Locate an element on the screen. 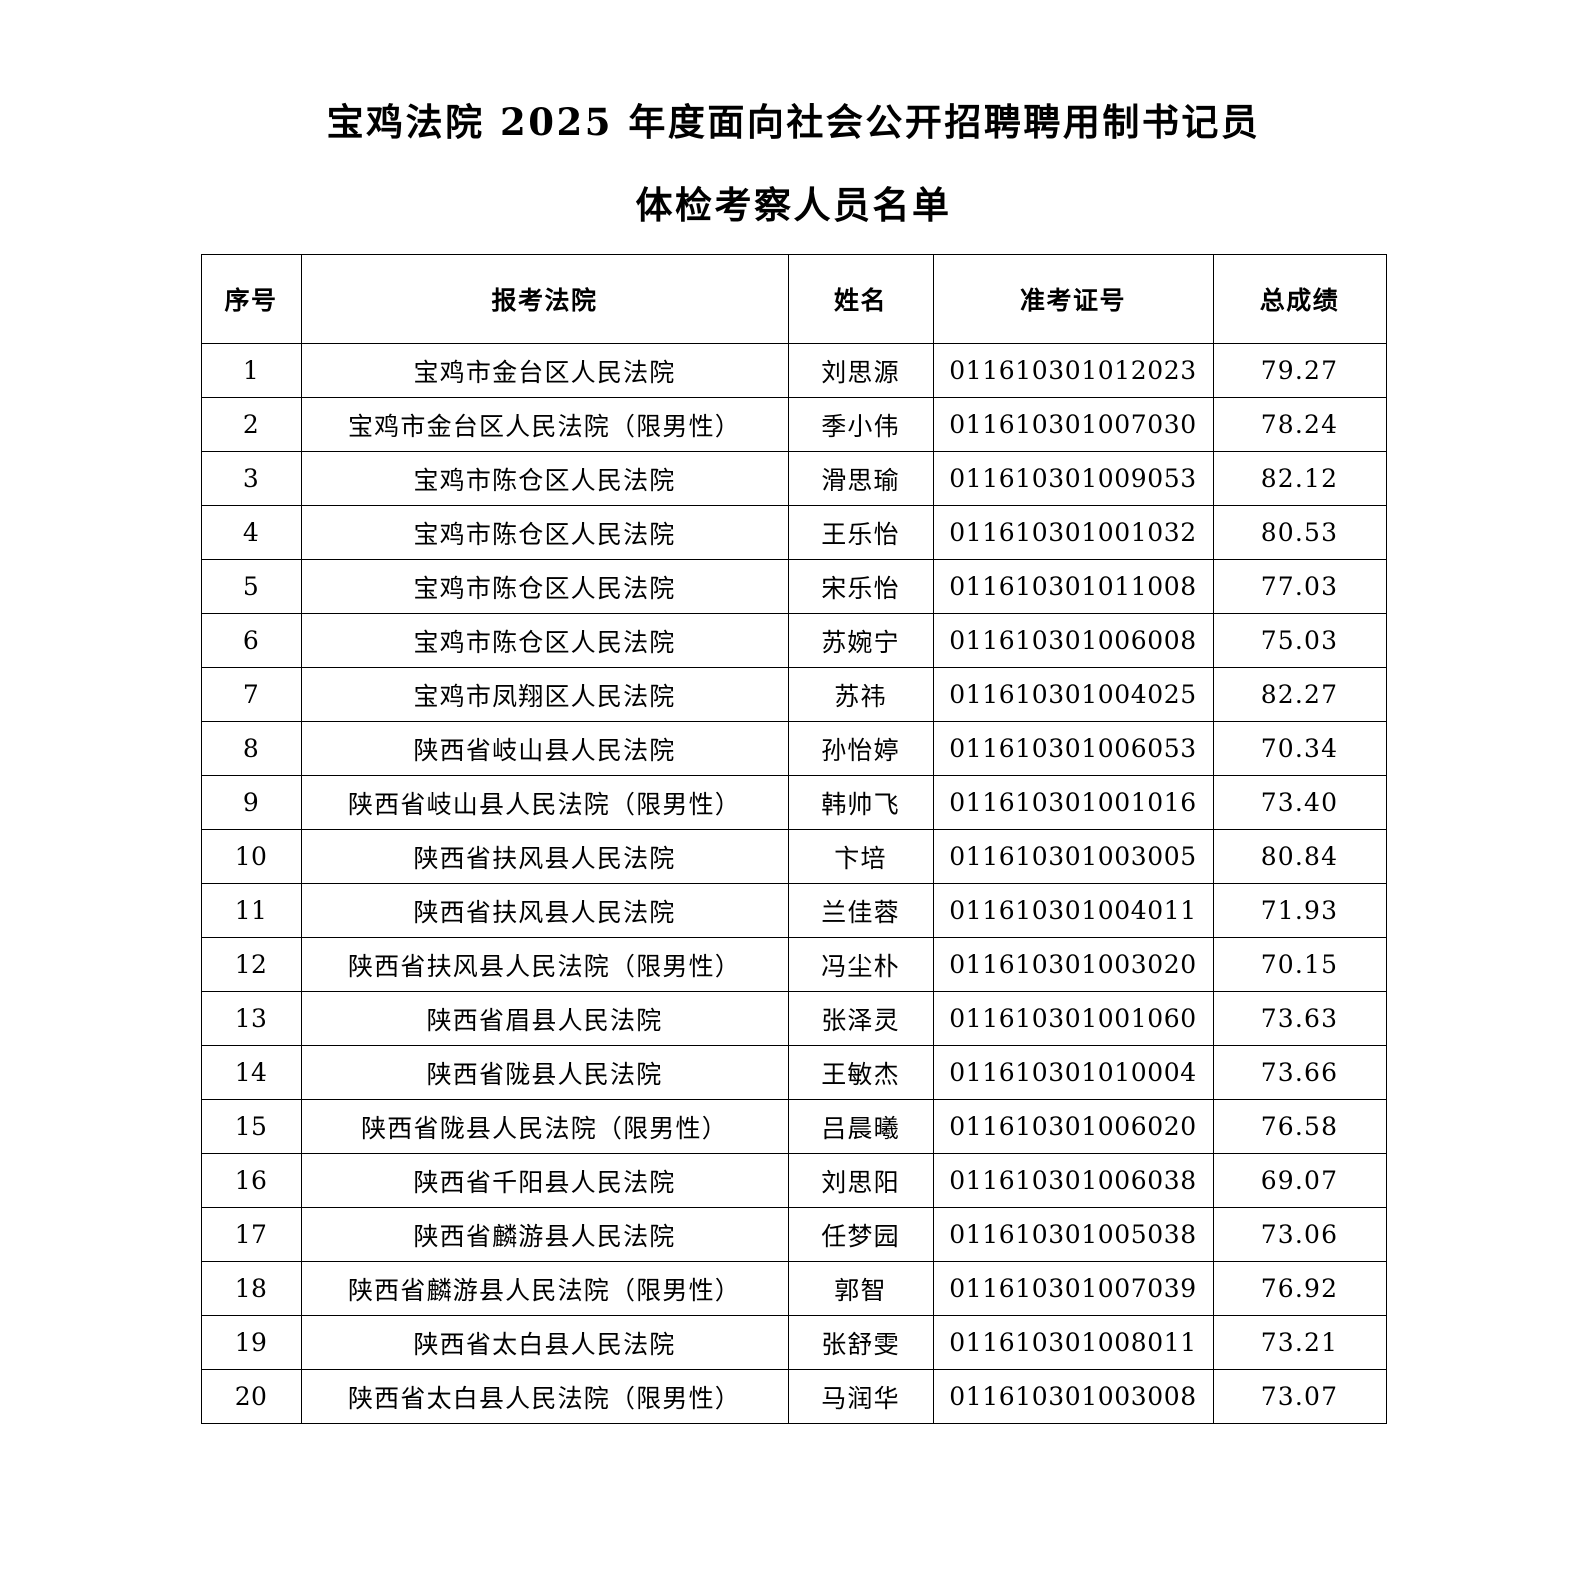 The height and width of the screenshot is (1581, 1587). title-line-1: 宝鸡法院 2025 年度面向社会公开招聘聘用制书记员 is located at coordinates (793, 122).